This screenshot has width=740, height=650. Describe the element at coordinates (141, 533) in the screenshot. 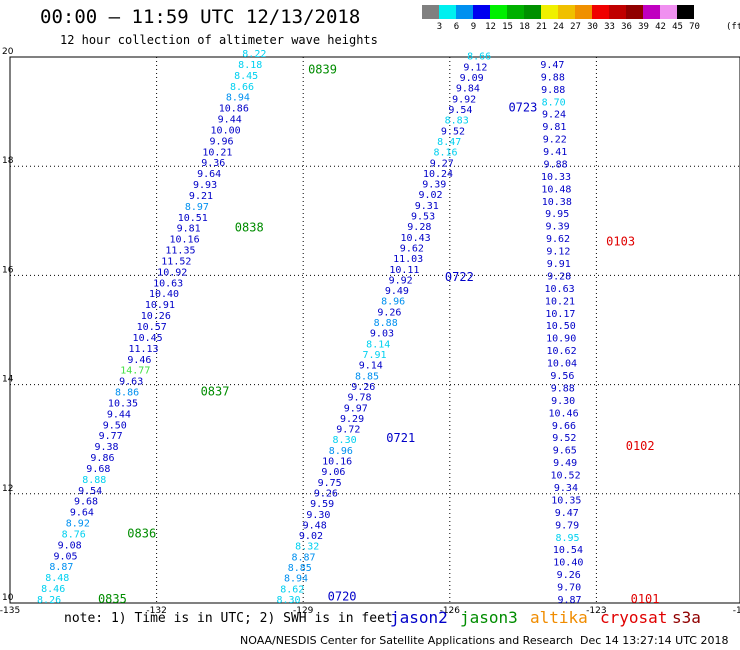

I see `pass-time-label: 0836` at that location.